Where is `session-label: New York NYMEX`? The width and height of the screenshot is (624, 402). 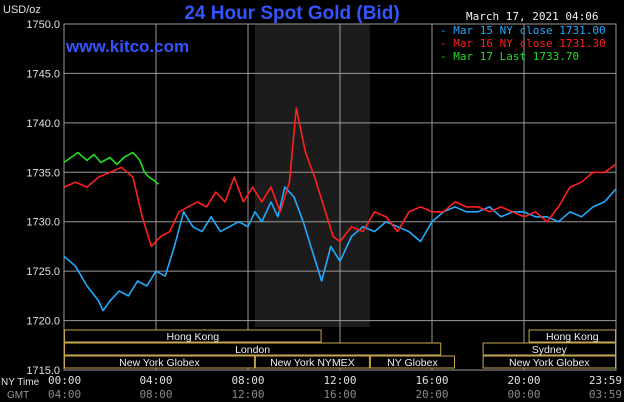
session-label: New York NYMEX is located at coordinates (312, 363).